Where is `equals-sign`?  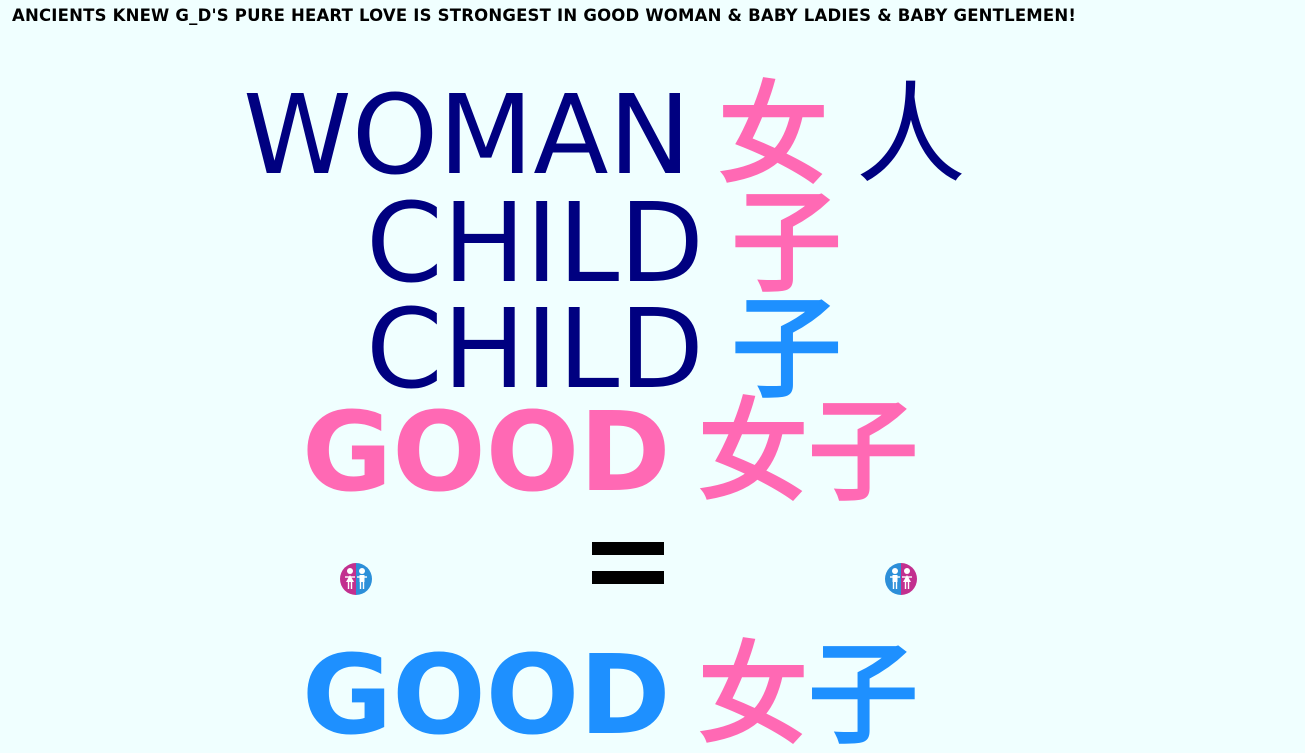 equals-sign is located at coordinates (628, 563).